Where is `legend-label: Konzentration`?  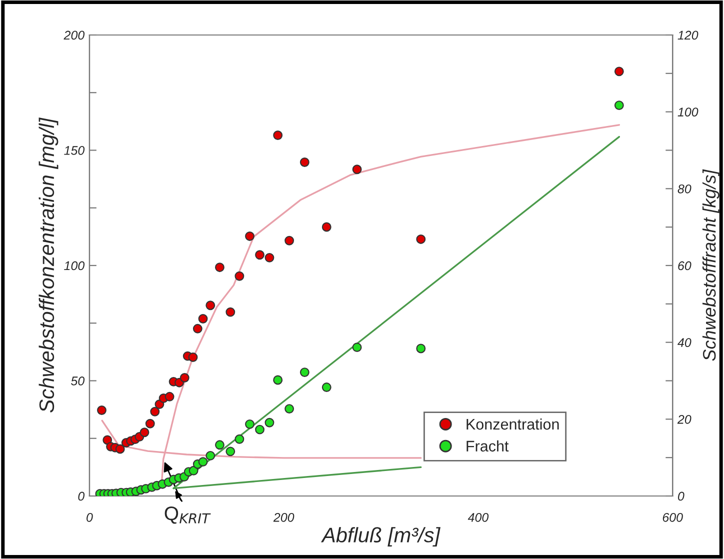 legend-label: Konzentration is located at coordinates (512, 424).